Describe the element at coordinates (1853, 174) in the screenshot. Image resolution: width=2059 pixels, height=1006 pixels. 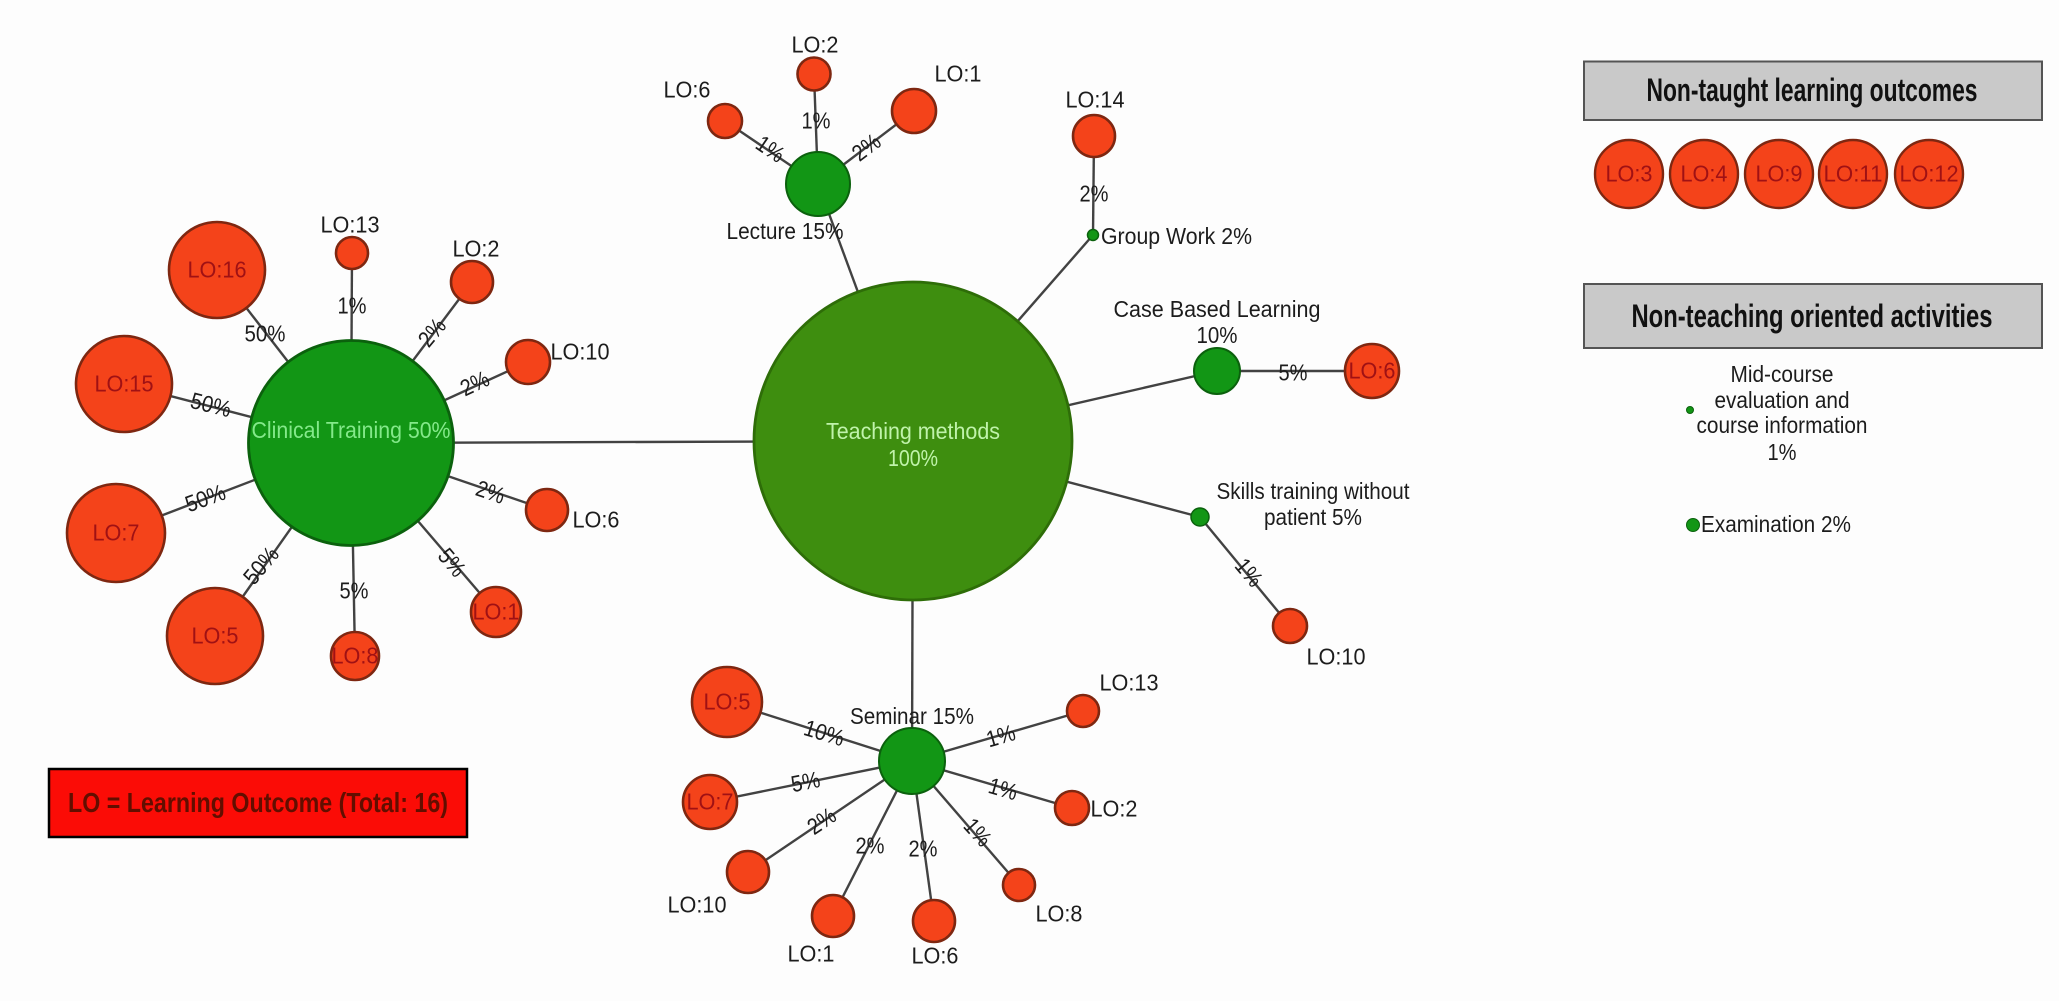
I see `svg-text: LO:11` at that location.